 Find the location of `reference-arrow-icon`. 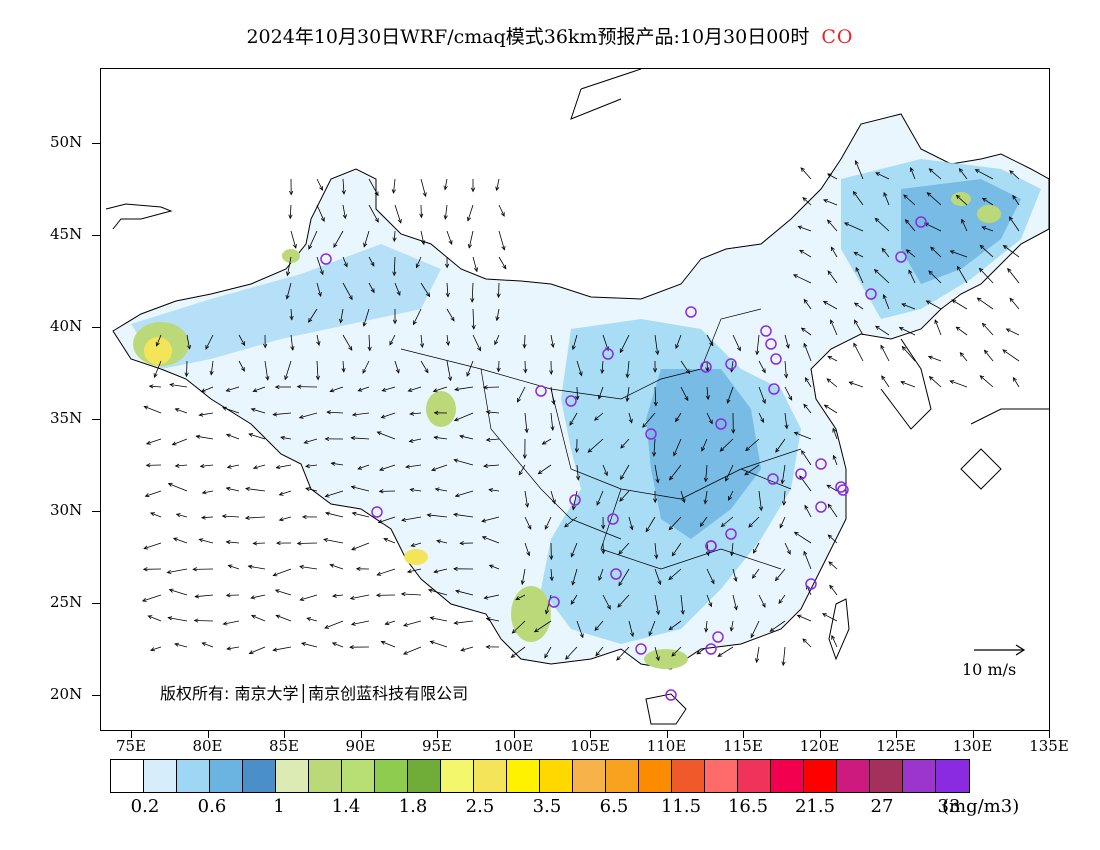

reference-arrow-icon is located at coordinates (1000, 650).